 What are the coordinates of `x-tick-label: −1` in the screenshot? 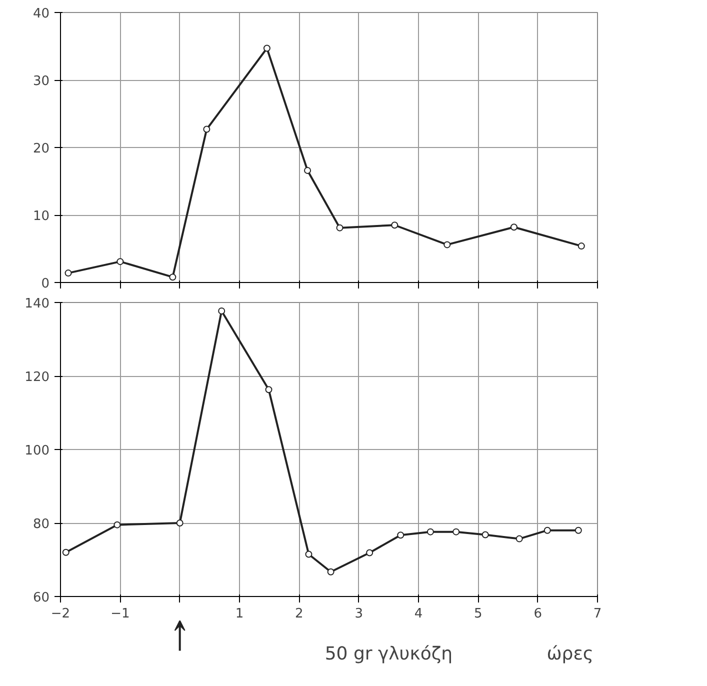 It's located at (120, 614).